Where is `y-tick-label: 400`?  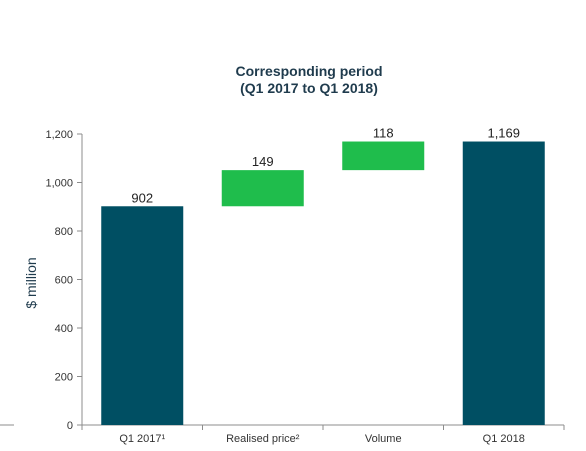 y-tick-label: 400 is located at coordinates (64, 329).